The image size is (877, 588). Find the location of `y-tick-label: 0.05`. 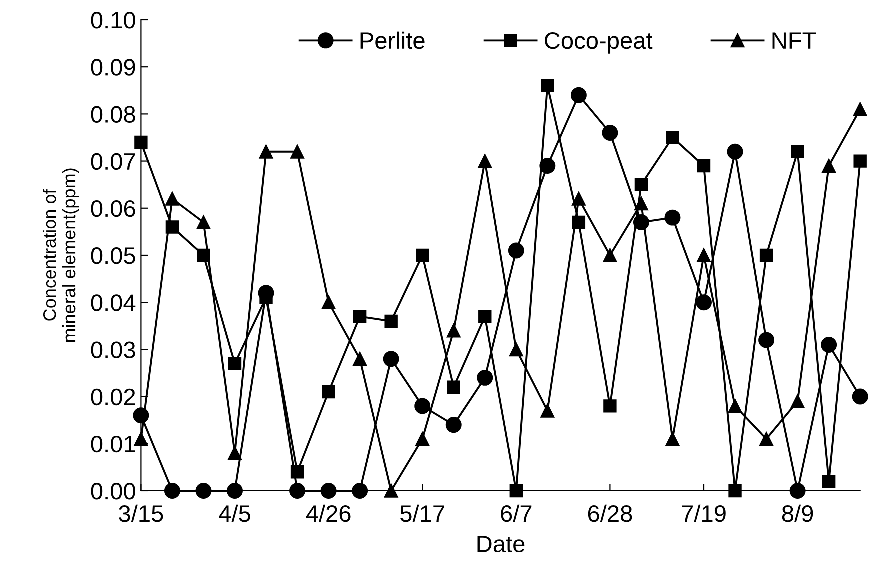

y-tick-label: 0.05 is located at coordinates (113, 256).